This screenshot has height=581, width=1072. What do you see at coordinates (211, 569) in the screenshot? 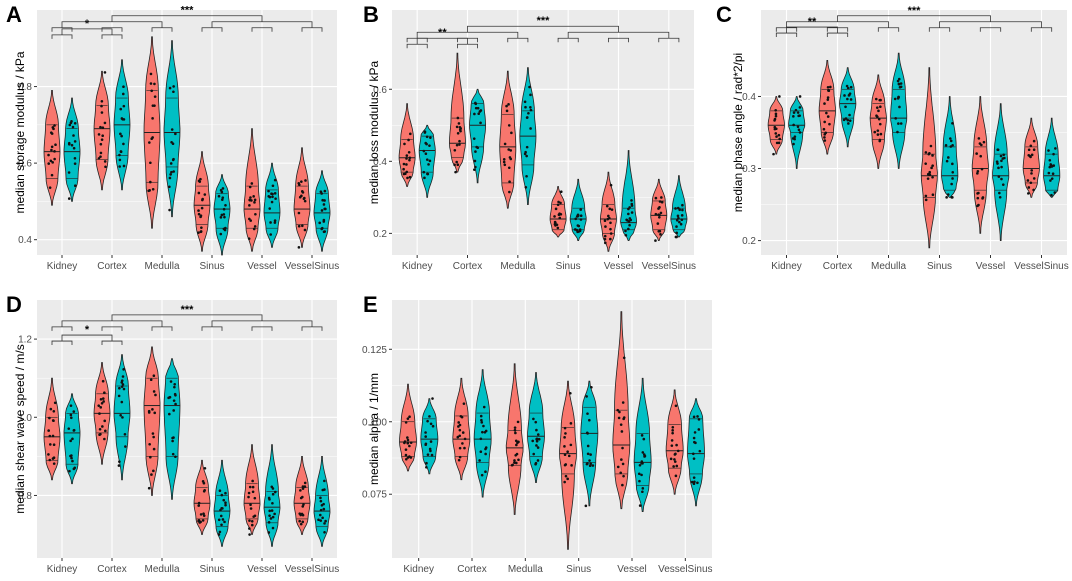
I see `x-tick-label: Sinus` at bounding box center [211, 569].